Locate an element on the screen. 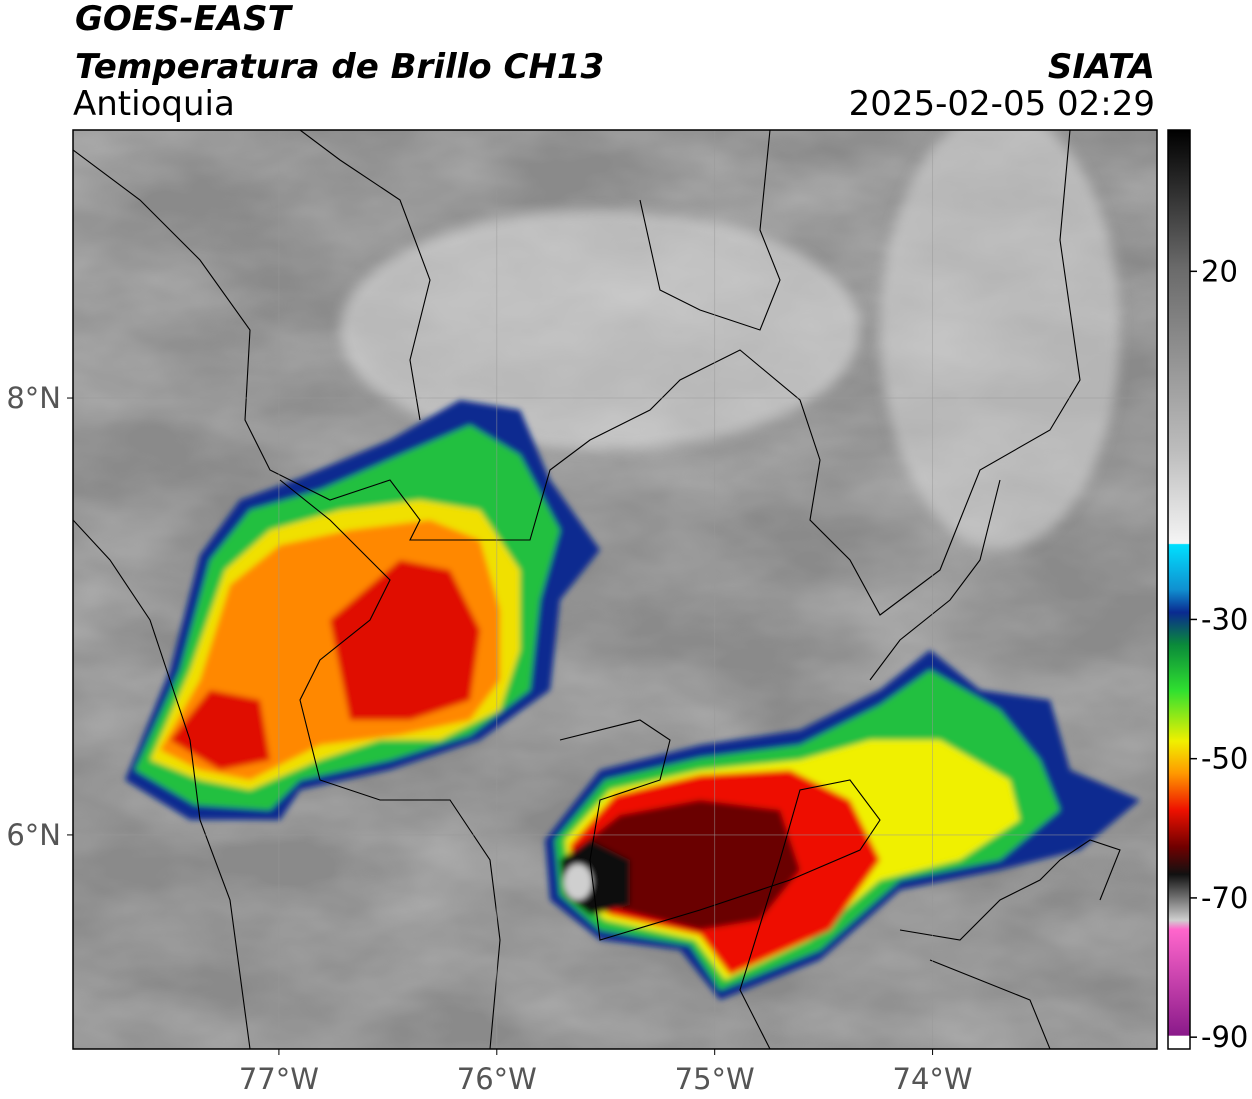 The width and height of the screenshot is (1252, 1099). colorbar-tick-label: -90 is located at coordinates (1224, 1037).